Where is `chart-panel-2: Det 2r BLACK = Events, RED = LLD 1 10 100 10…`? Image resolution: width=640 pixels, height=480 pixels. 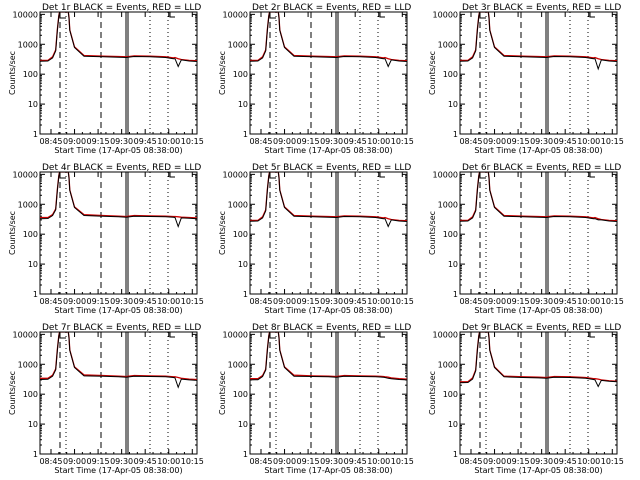 chart-panel-2: Det 2r BLACK = Events, RED = LLD 1 10 100 10… is located at coordinates (316, 79).